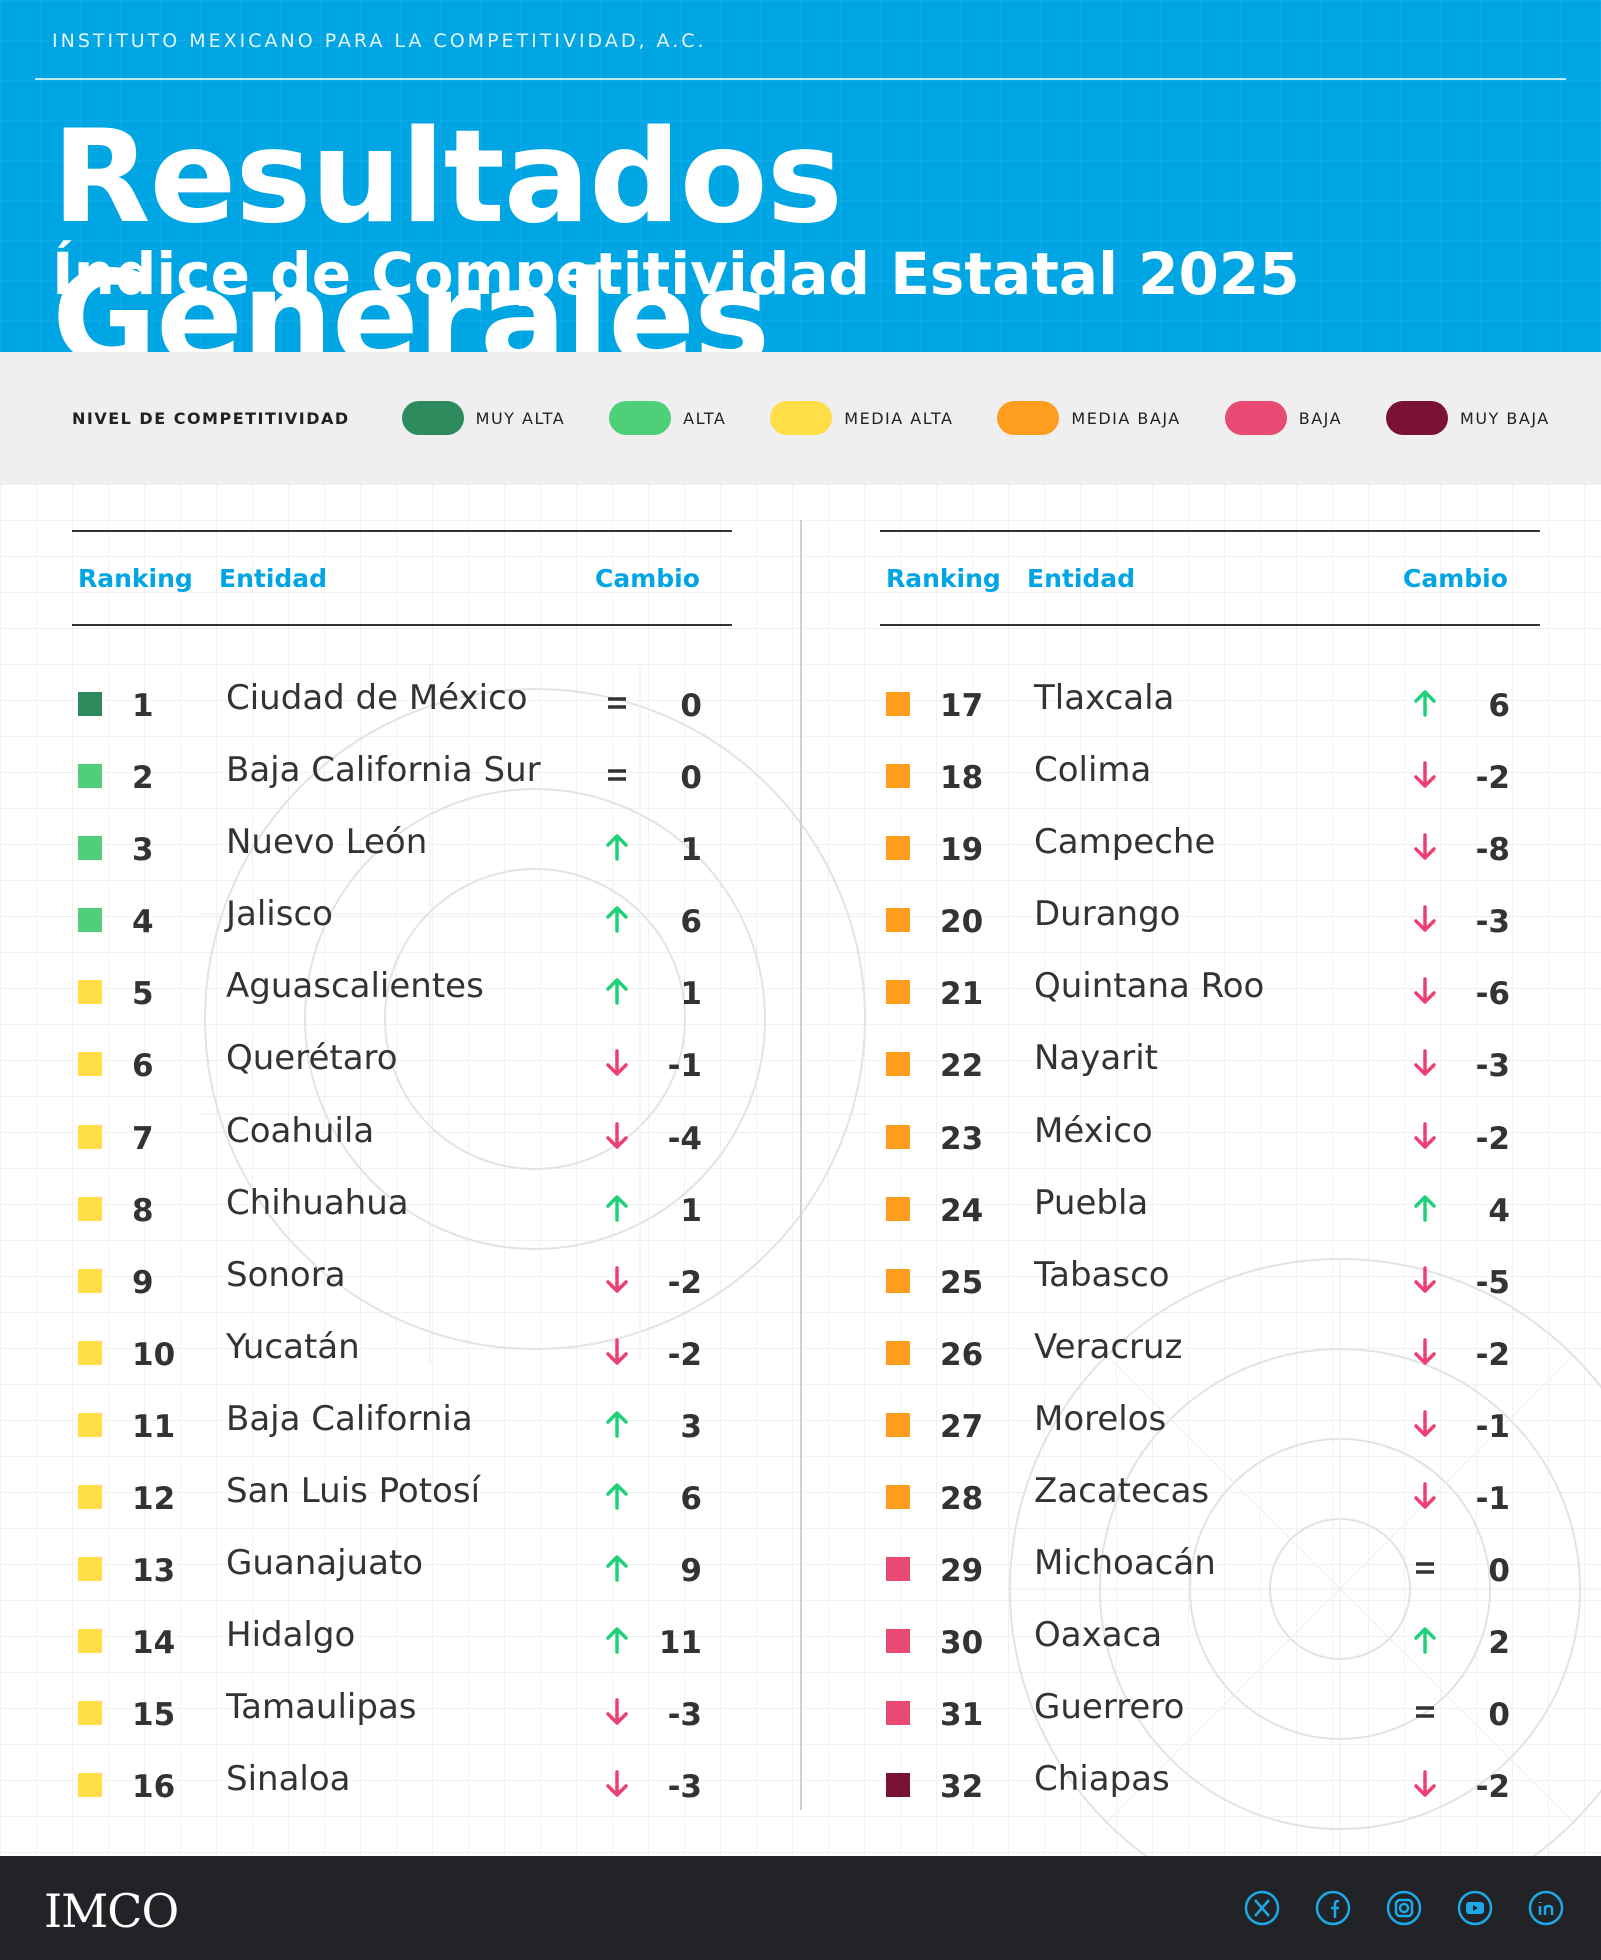 The image size is (1601, 1960). What do you see at coordinates (154, 1499) in the screenshot?
I see `rank-number: 12` at bounding box center [154, 1499].